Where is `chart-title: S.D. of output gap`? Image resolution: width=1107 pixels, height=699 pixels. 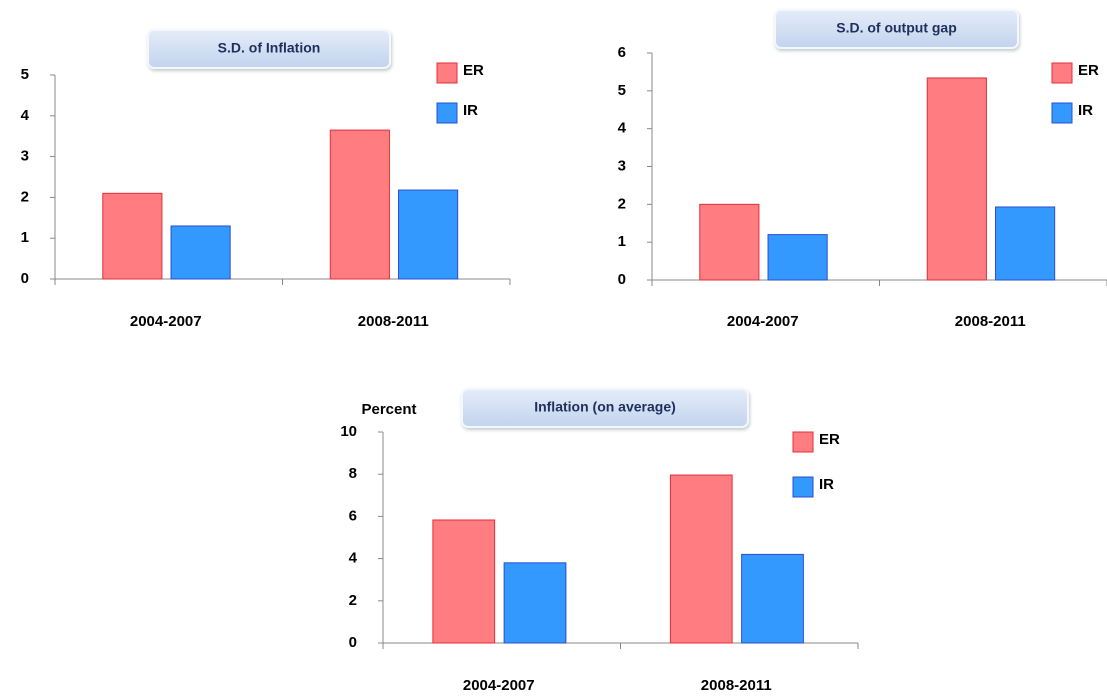
chart-title: S.D. of output gap is located at coordinates (896, 28).